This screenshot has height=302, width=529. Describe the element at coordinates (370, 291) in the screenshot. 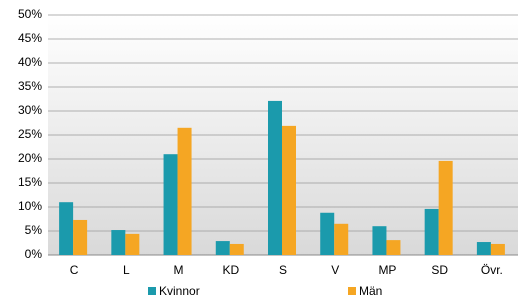

I see `legend-label: Män` at that location.